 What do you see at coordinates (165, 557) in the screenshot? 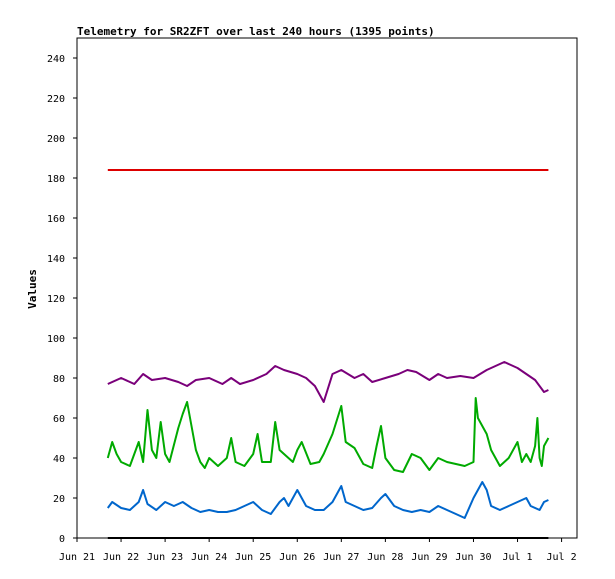
I see `x-tick-label: Jun 23` at bounding box center [165, 557].